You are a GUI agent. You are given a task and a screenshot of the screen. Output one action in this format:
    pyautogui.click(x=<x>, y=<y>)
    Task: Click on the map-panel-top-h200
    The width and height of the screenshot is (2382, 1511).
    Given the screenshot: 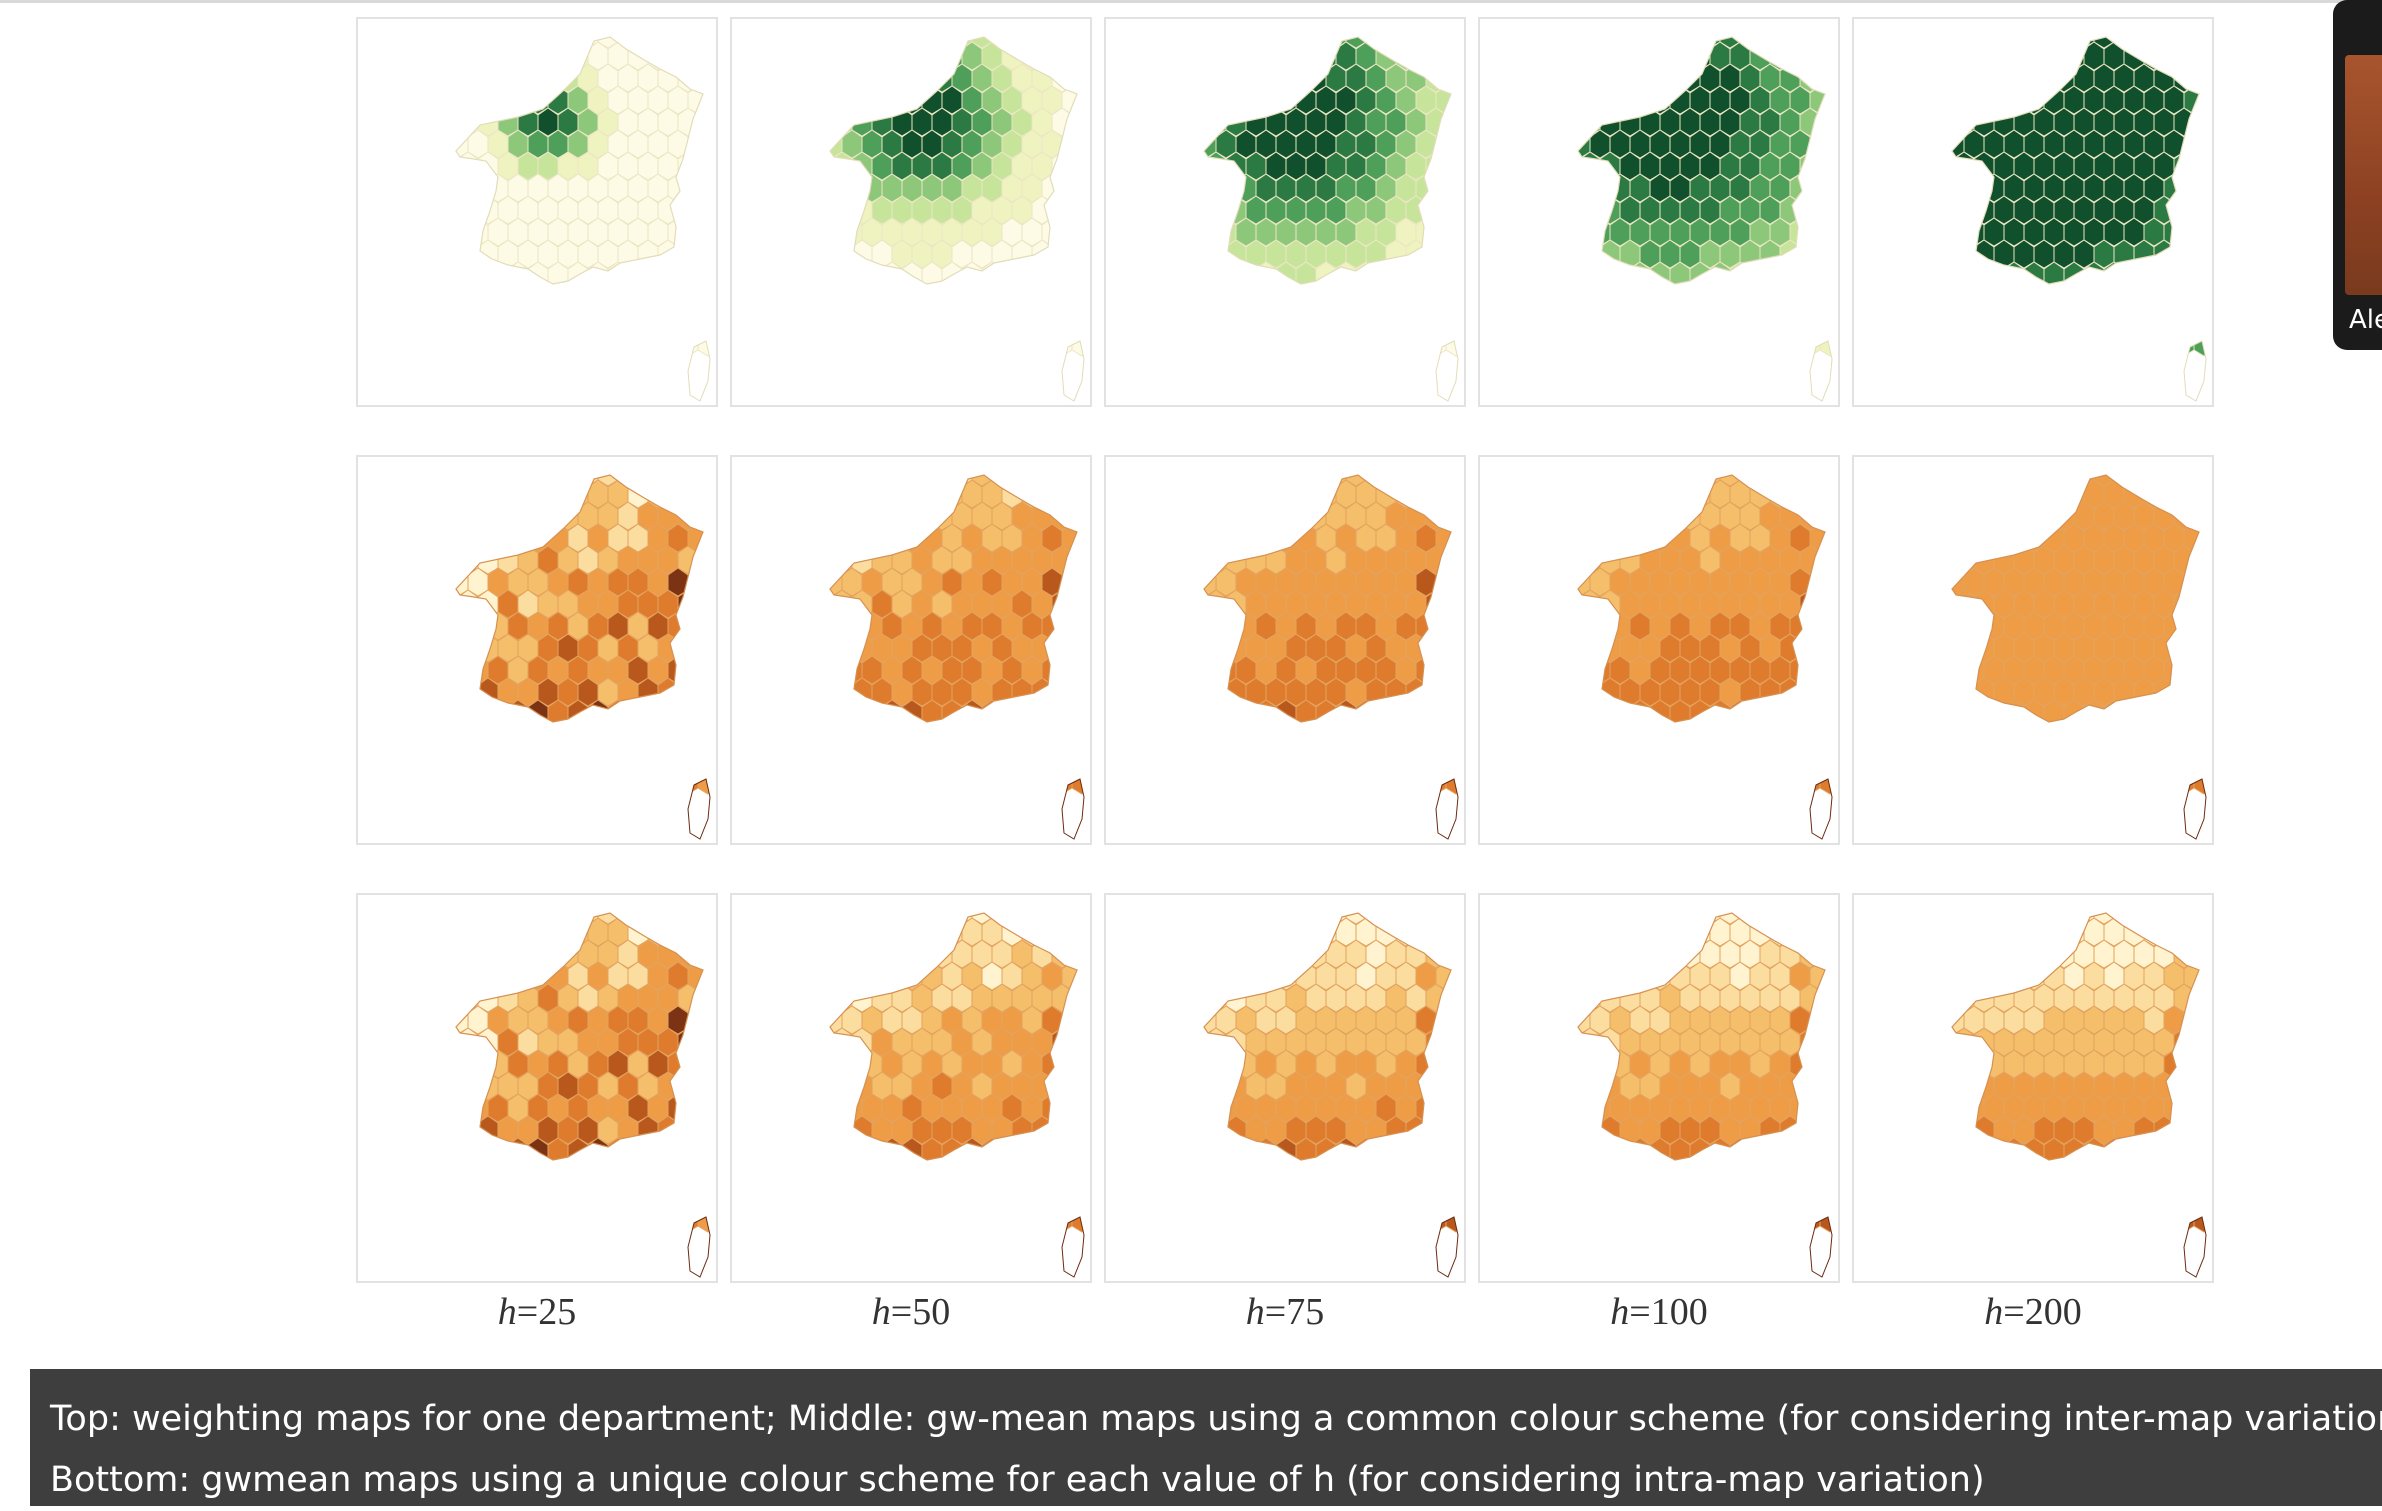 What is the action you would take?
    pyautogui.click(x=2033, y=212)
    